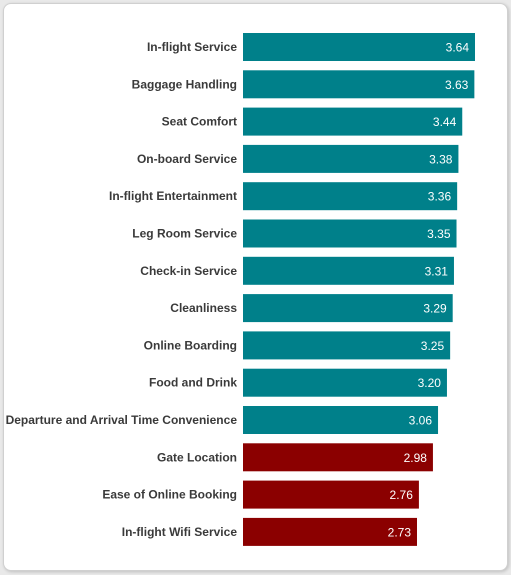 This screenshot has height=575, width=511. What do you see at coordinates (416, 458) in the screenshot?
I see `data-label: 2.98` at bounding box center [416, 458].